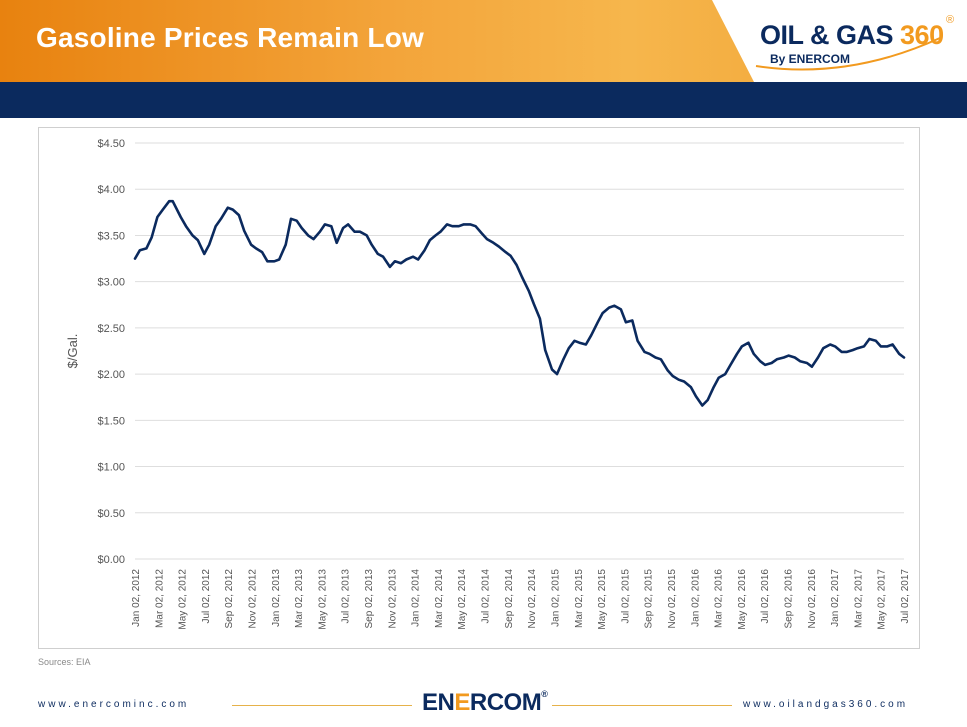  I want to click on logo-registered-mark: ®, so click(950, 20).